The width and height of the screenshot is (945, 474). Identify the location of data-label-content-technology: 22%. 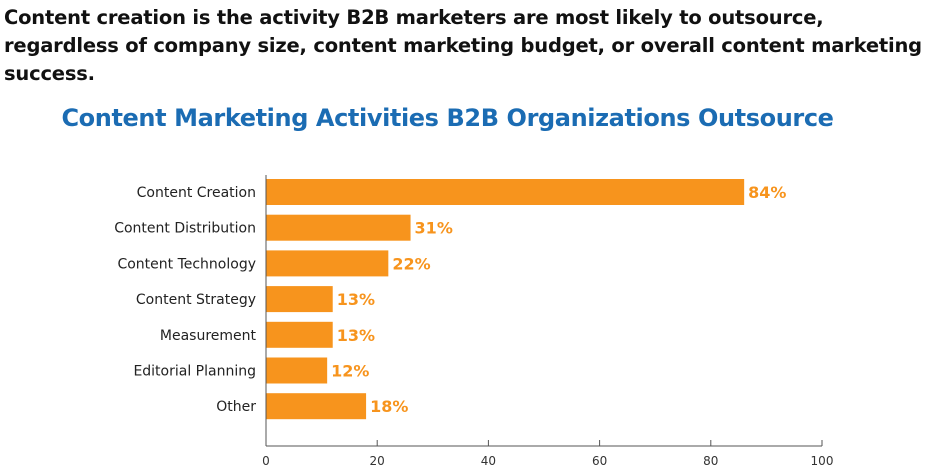
(411, 263).